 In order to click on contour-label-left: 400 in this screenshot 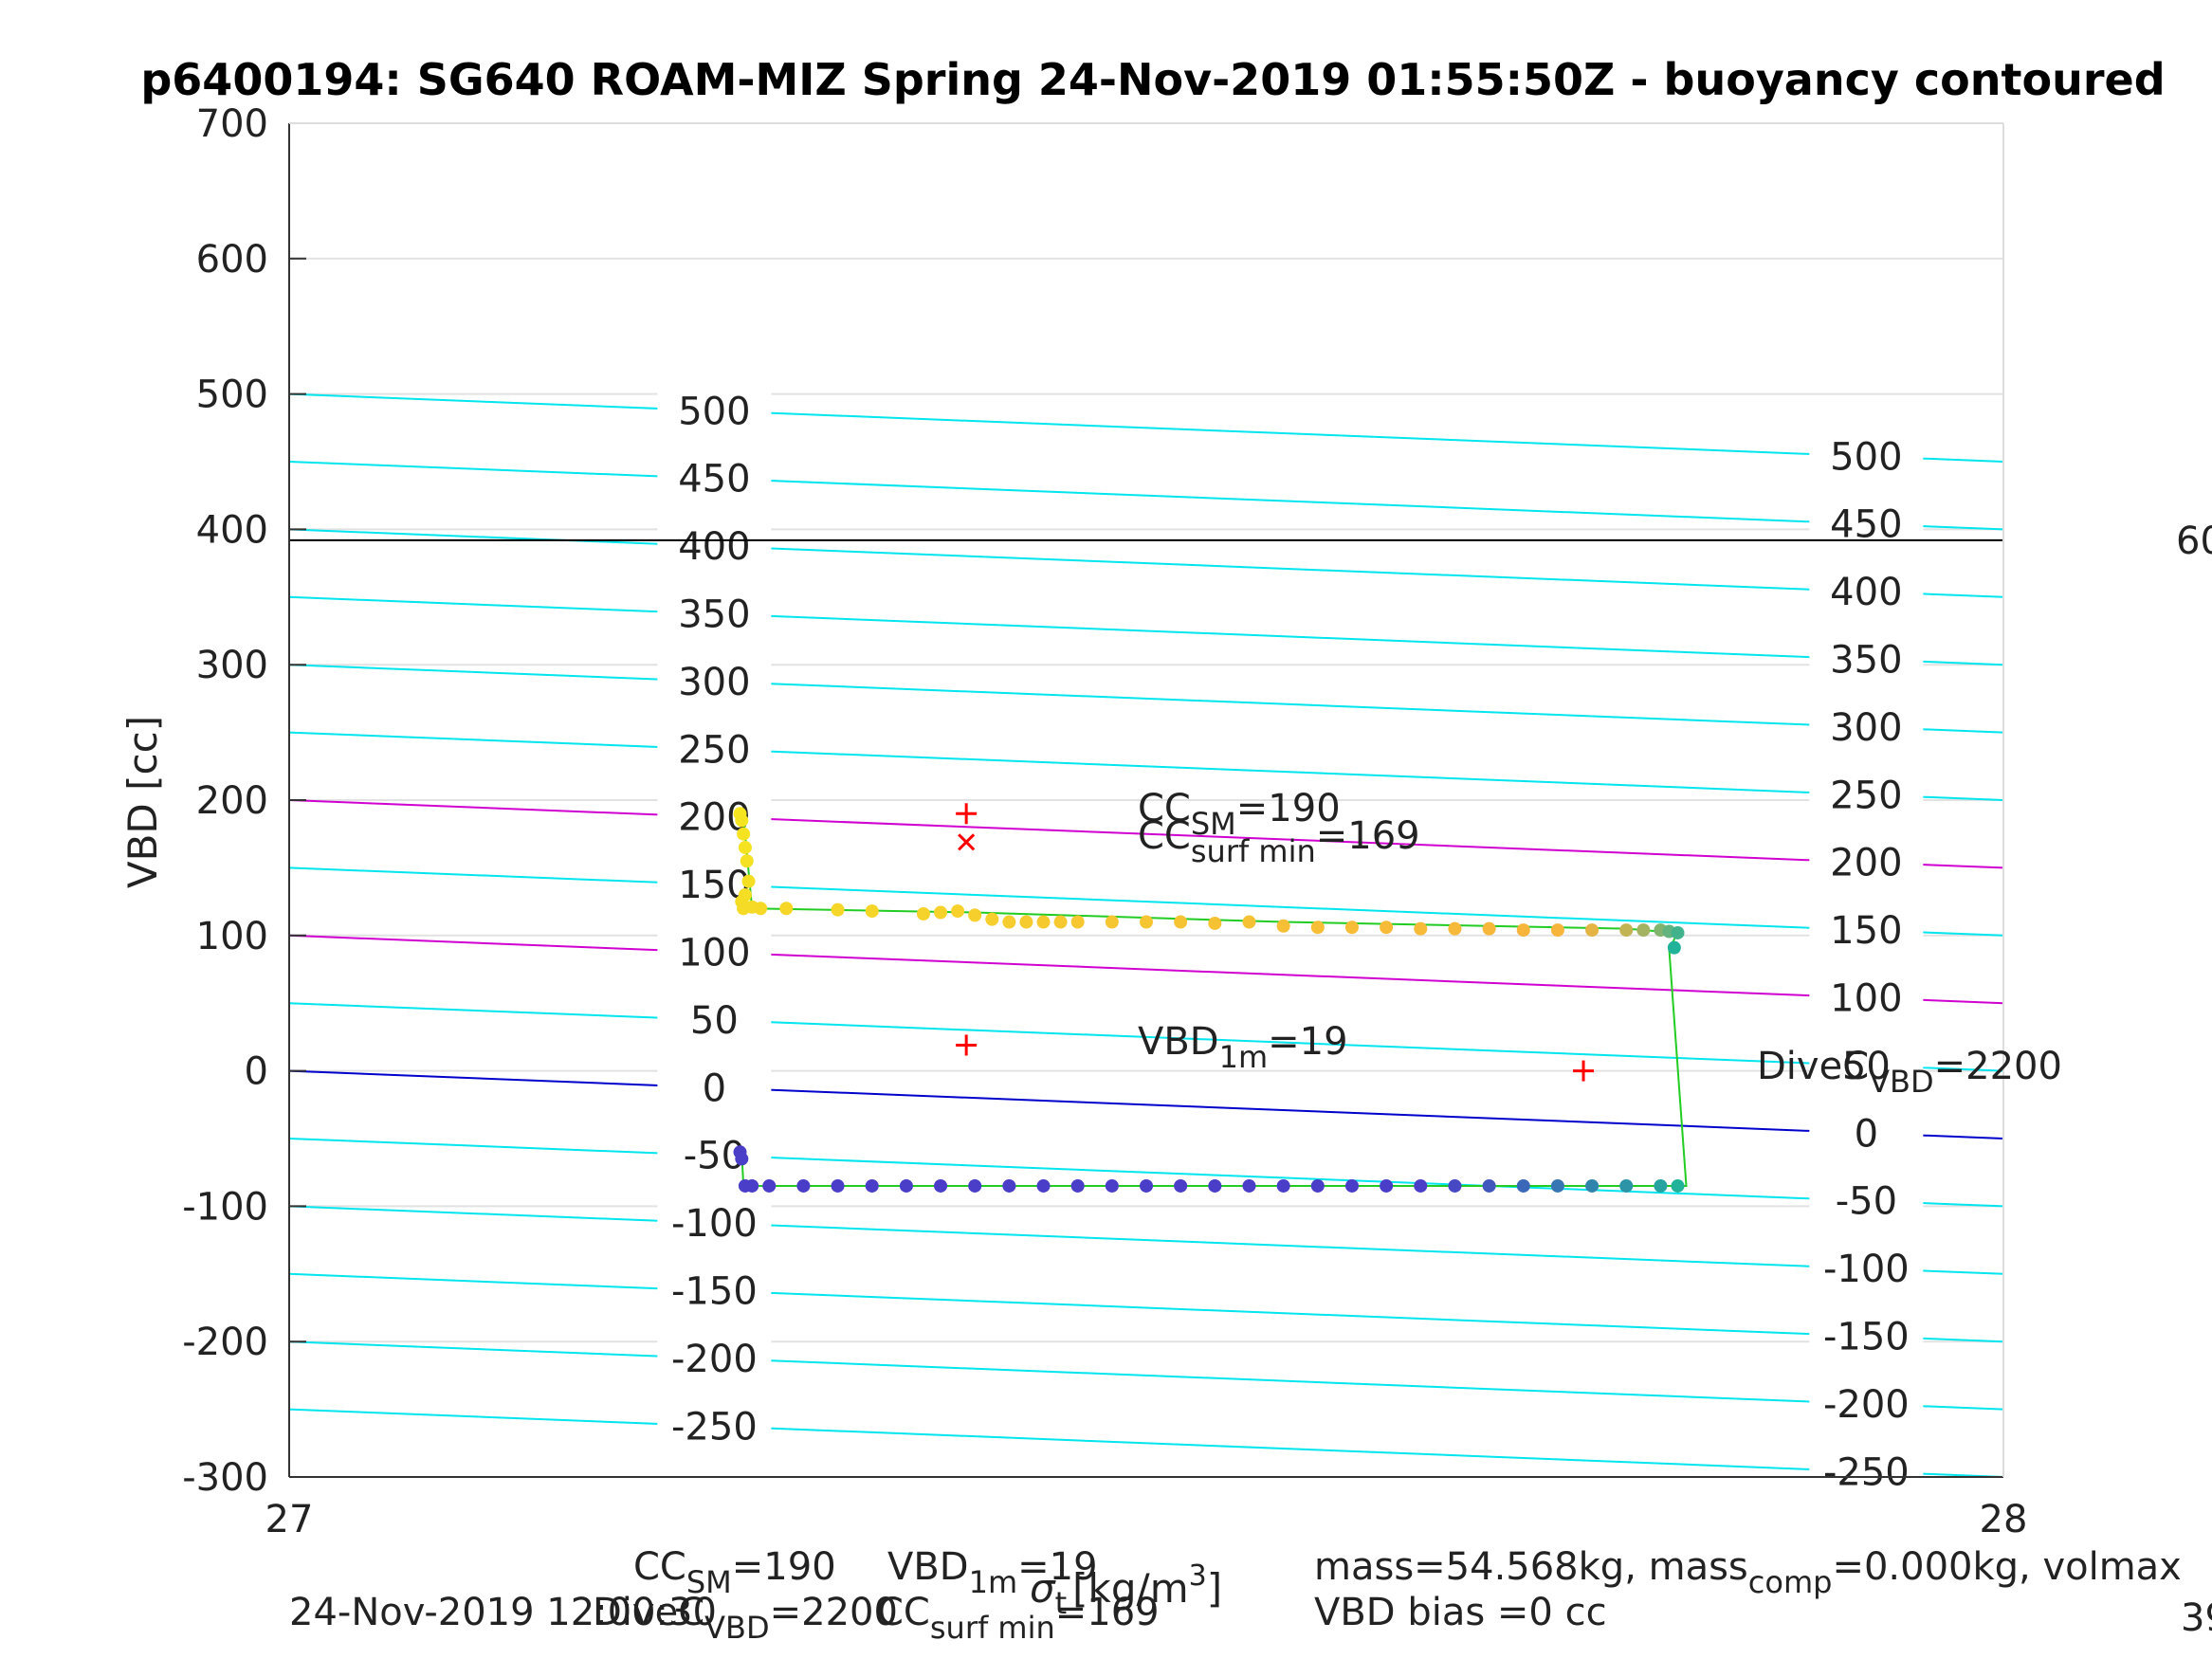, I will do `click(714, 547)`.